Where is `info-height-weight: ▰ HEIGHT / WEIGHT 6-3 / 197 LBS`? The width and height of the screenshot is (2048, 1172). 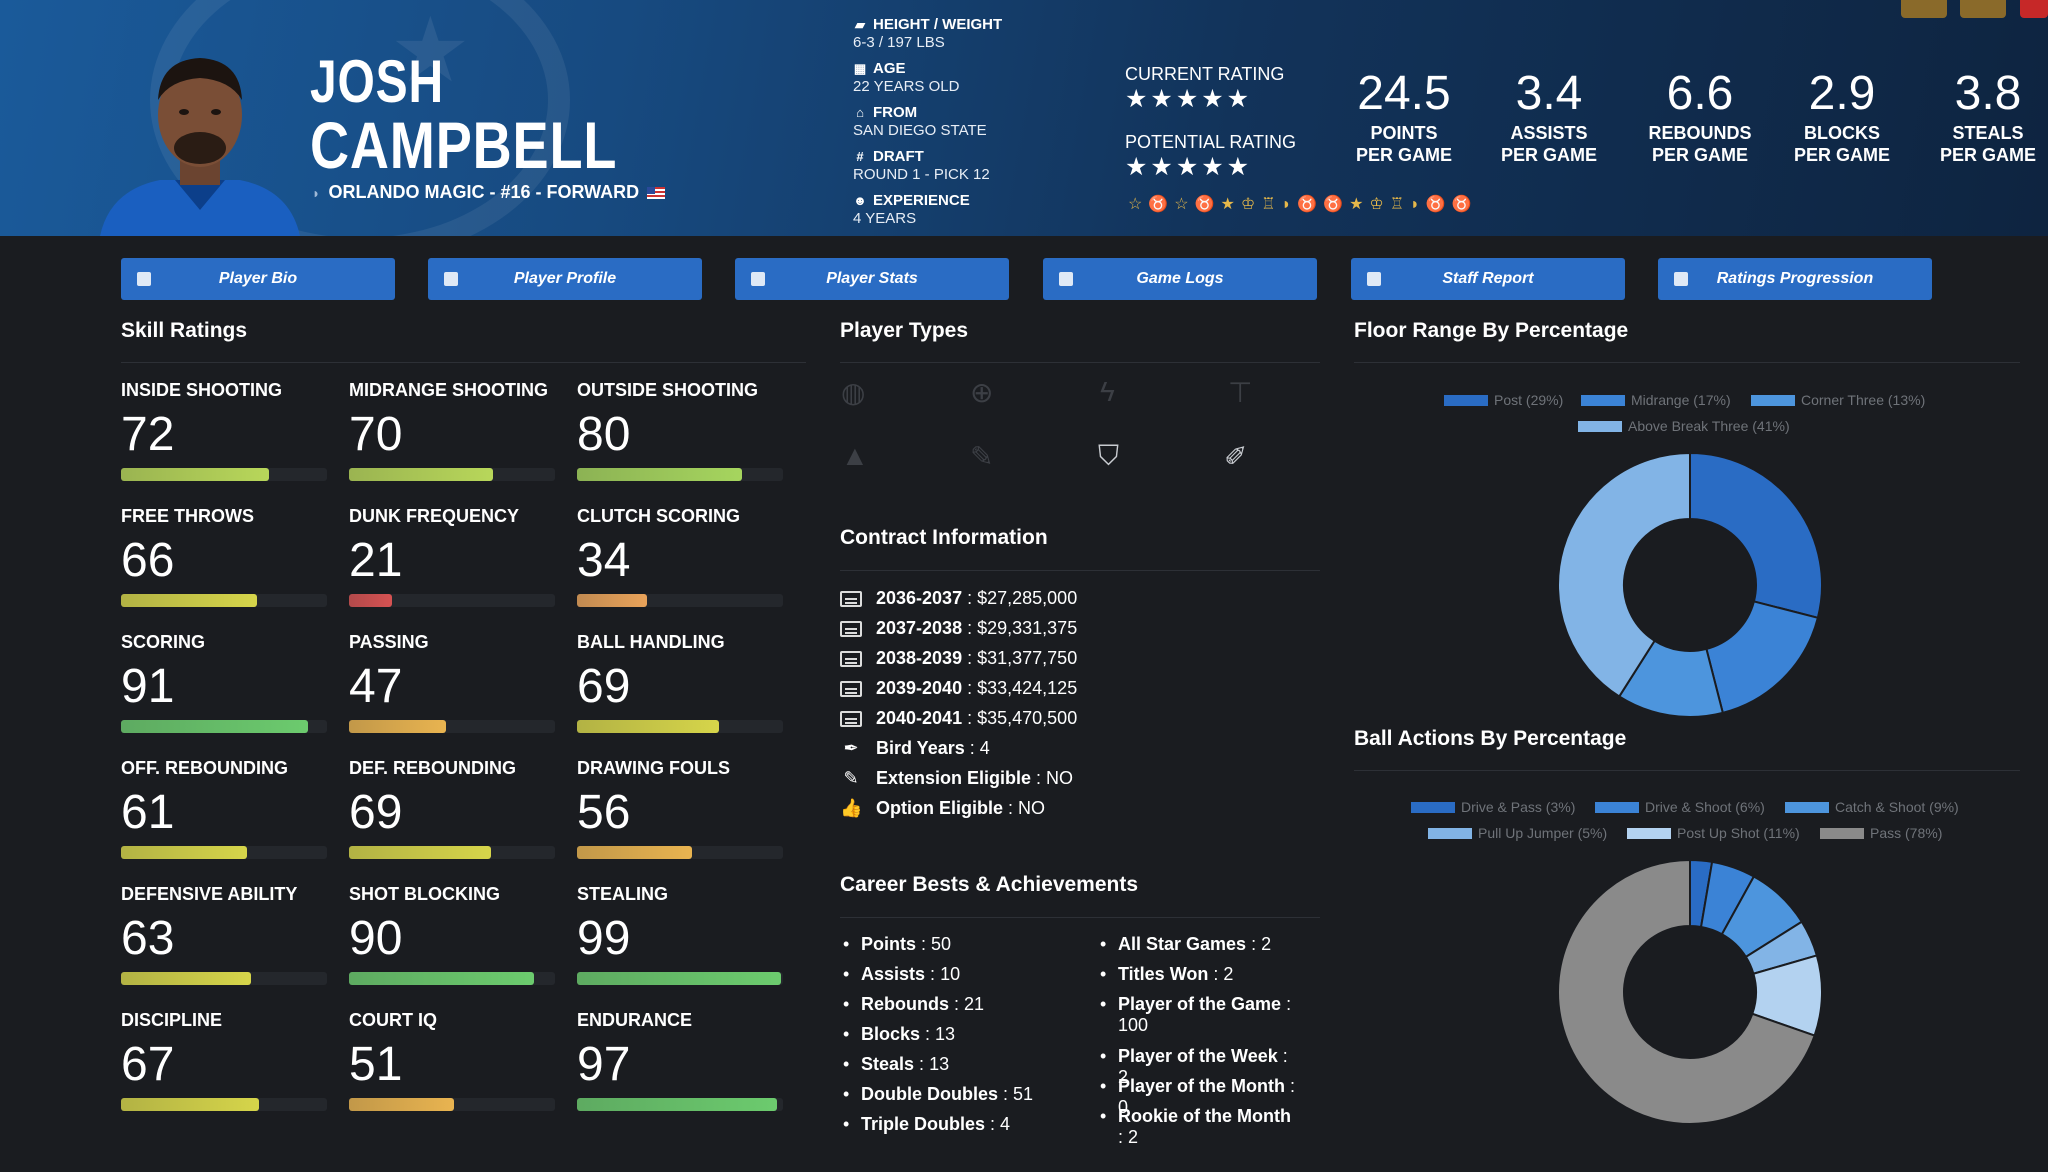
info-height-weight: ▰ HEIGHT / WEIGHT 6-3 / 197 LBS is located at coordinates (928, 33).